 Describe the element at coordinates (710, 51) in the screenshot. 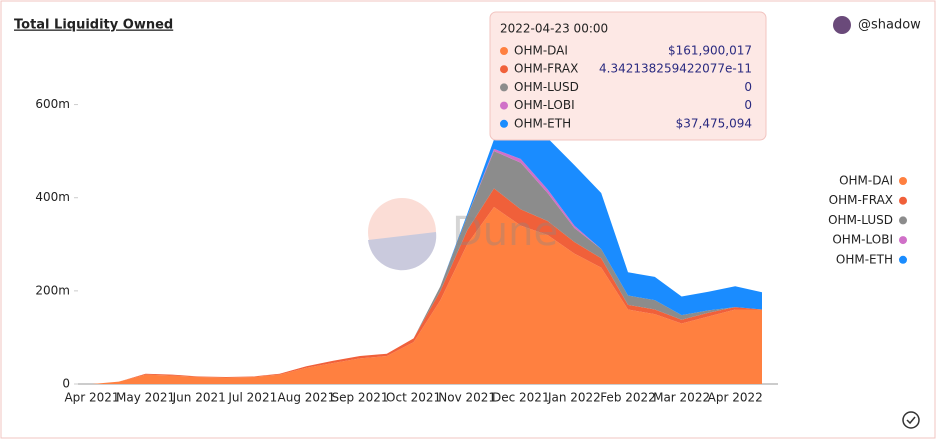

I see `tooltip-value: $161,900,017` at that location.